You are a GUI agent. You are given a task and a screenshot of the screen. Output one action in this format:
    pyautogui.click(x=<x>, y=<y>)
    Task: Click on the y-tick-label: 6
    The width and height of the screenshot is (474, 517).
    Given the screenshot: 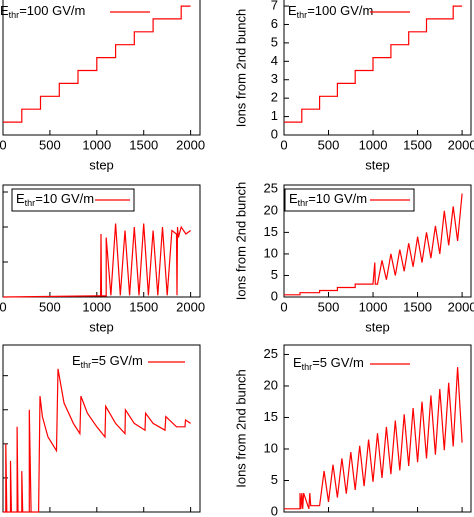 What is the action you would take?
    pyautogui.click(x=274, y=23)
    